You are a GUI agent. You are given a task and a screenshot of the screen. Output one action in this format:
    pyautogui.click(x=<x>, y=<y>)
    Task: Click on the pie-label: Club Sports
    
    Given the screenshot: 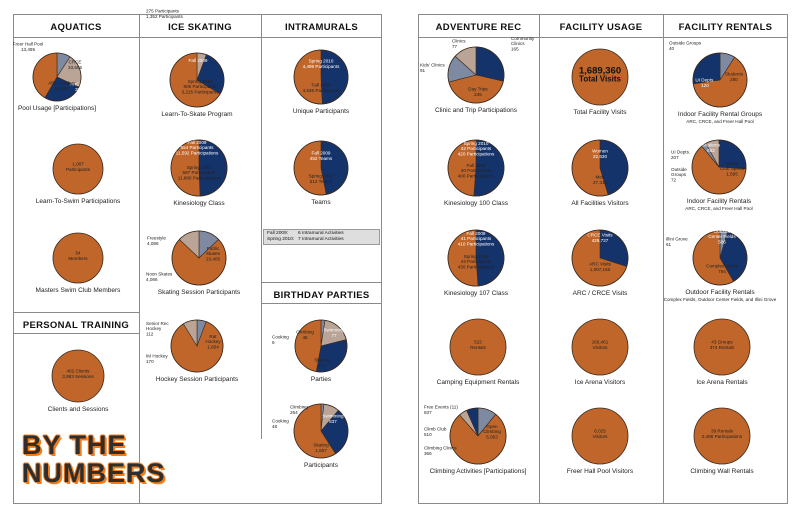 What is the action you would take?
    pyautogui.click(x=732, y=168)
    